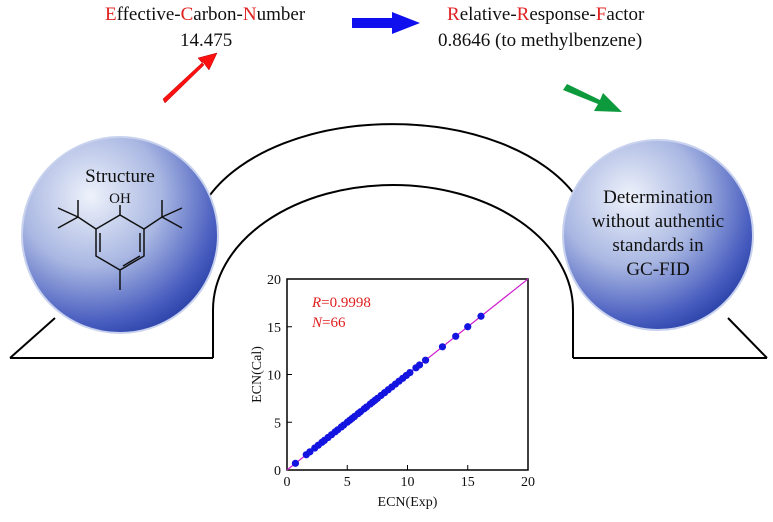  I want to click on determination-sphere, so click(658, 235).